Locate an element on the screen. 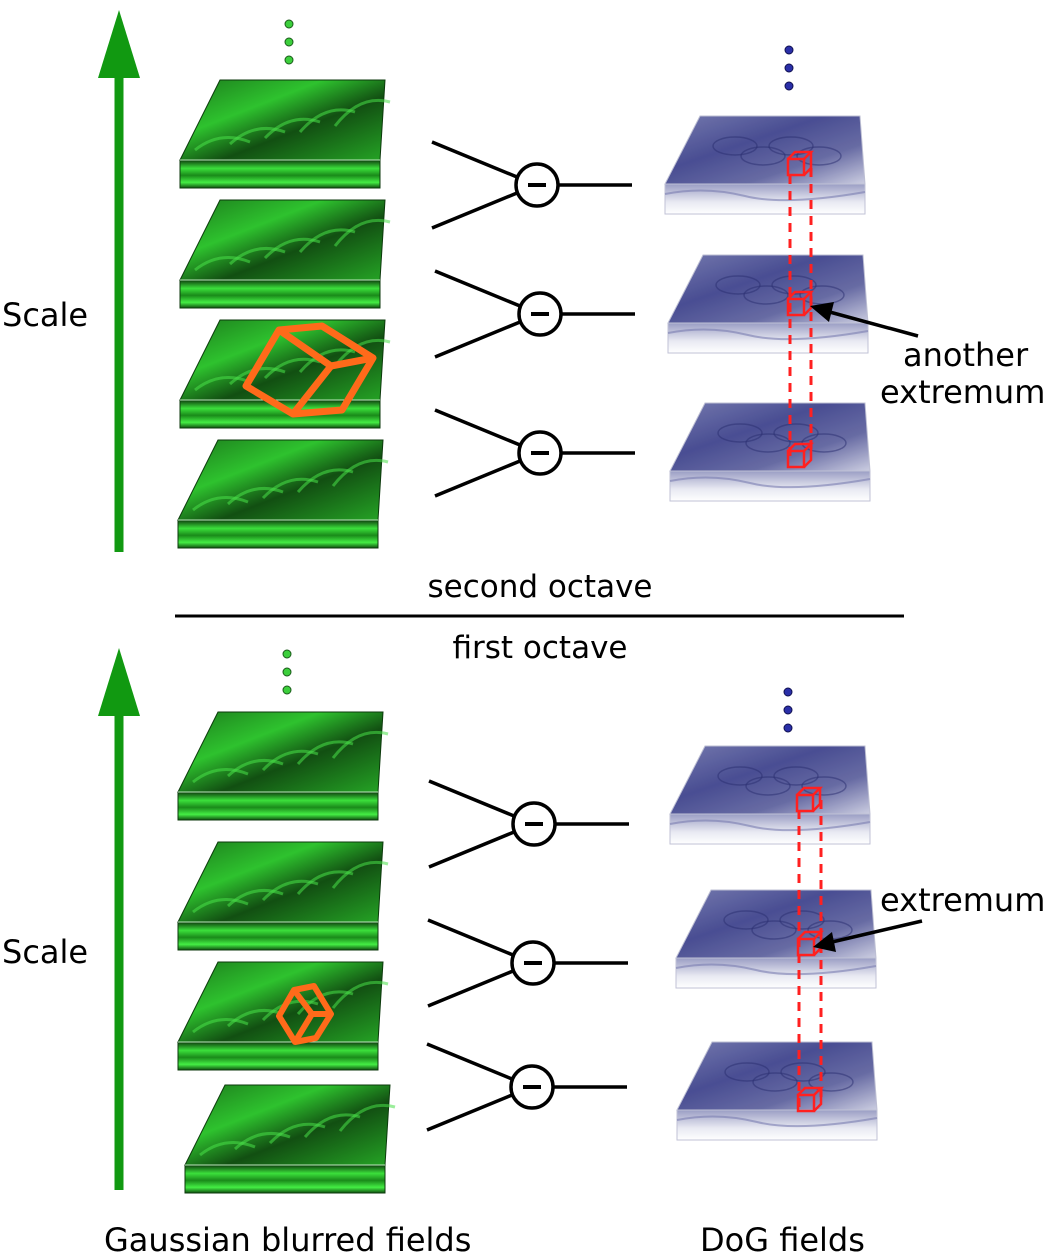 The image size is (1059, 1259). extremum-link-bottom is located at coordinates (810, 955).